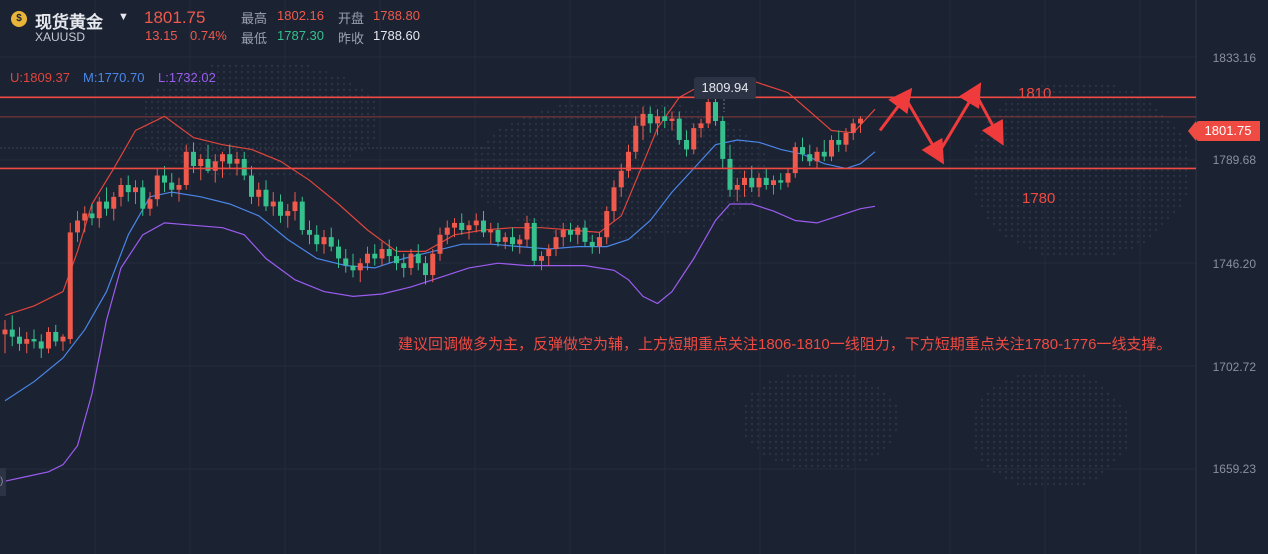 Image resolution: width=1268 pixels, height=554 pixels. I want to click on y-tick-label: 1659.23, so click(1234, 469).